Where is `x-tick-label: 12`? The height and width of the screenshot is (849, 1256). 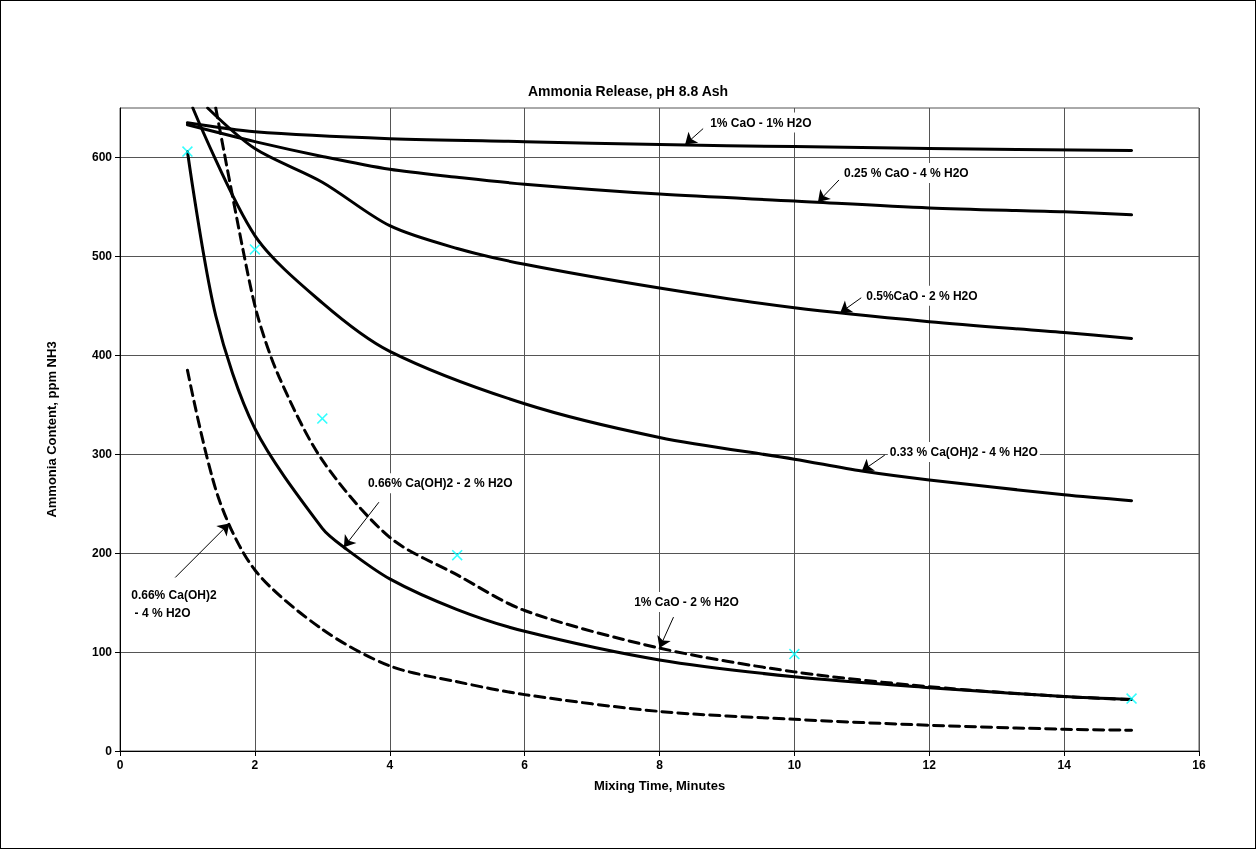 x-tick-label: 12 is located at coordinates (929, 765).